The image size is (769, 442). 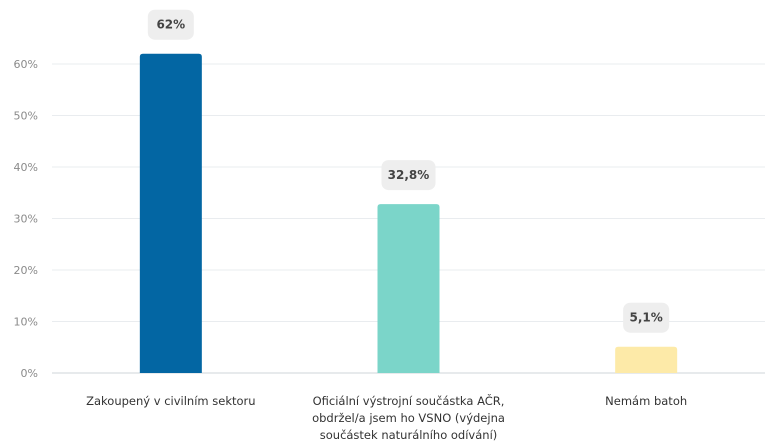 I want to click on x-category-label: Nemám batoh, so click(x=646, y=401).